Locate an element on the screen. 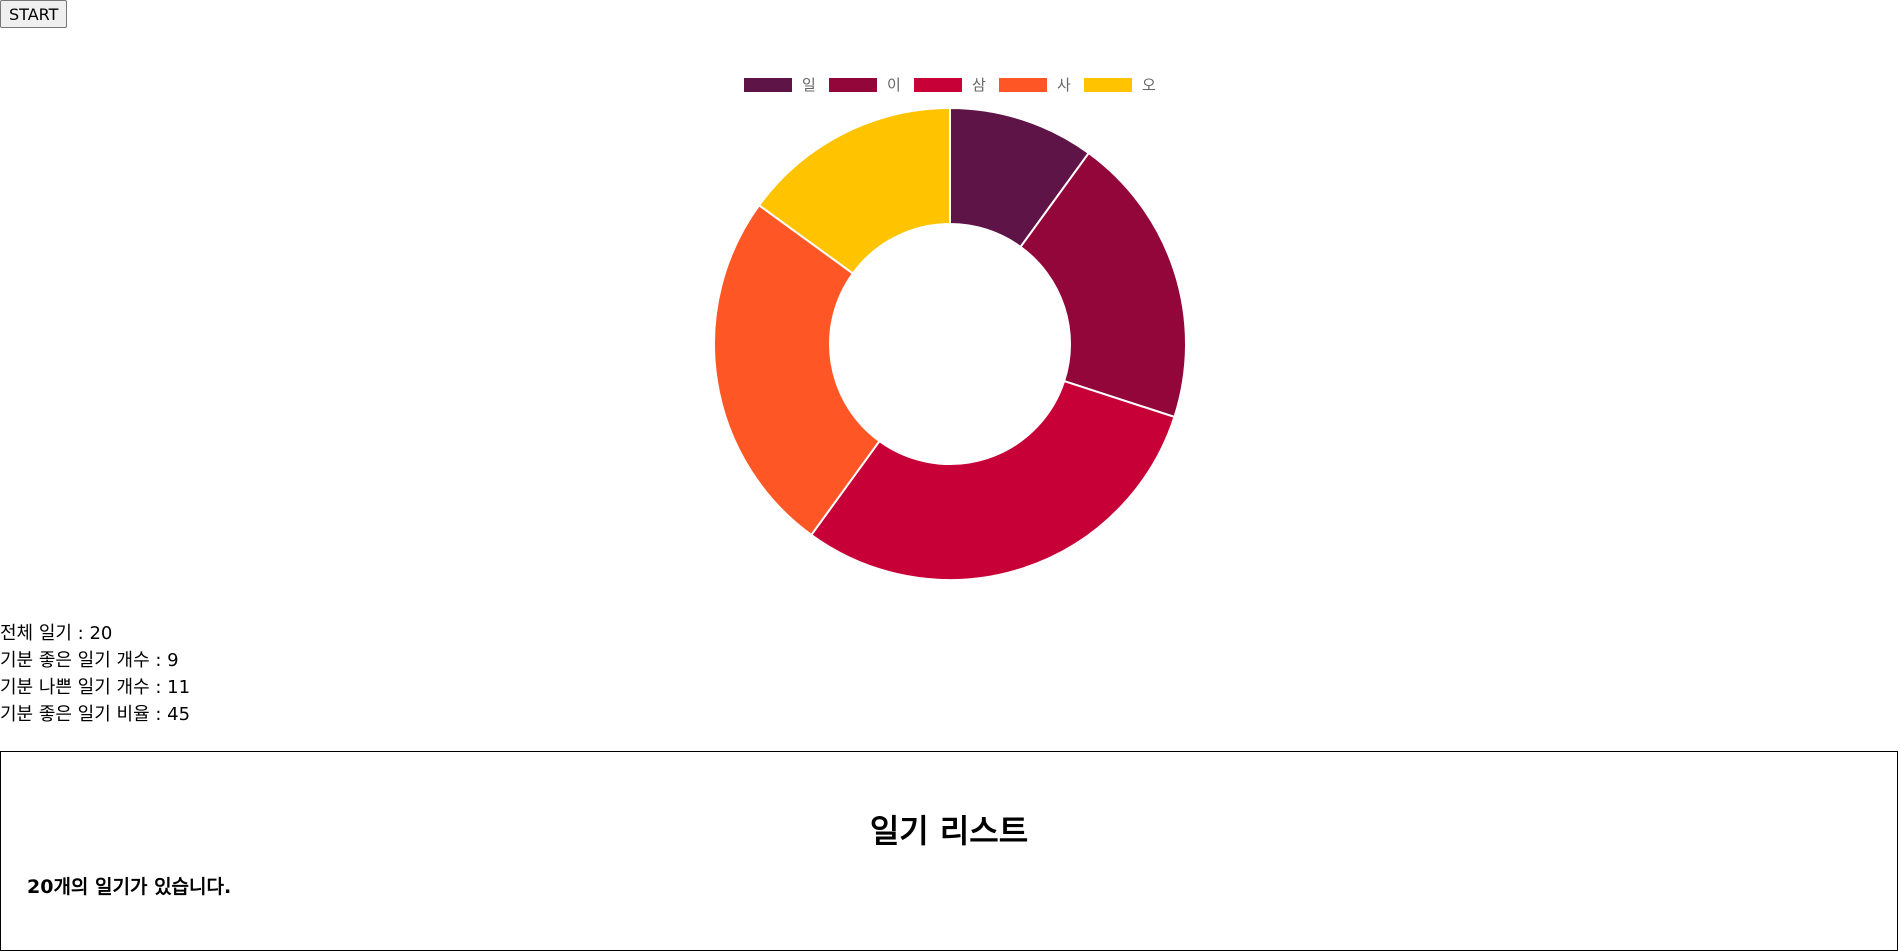  diary-list-count: 20개의 일기가 있습니다. is located at coordinates (129, 887).